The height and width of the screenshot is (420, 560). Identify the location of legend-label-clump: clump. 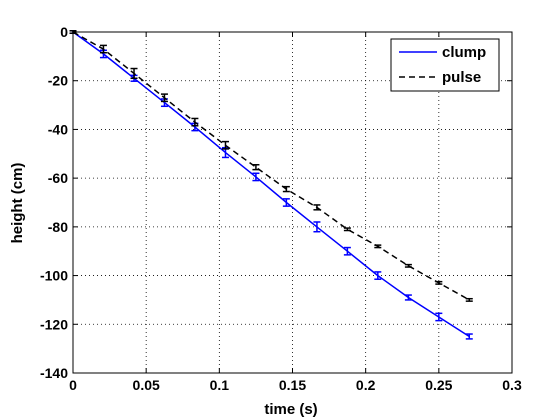
(464, 52).